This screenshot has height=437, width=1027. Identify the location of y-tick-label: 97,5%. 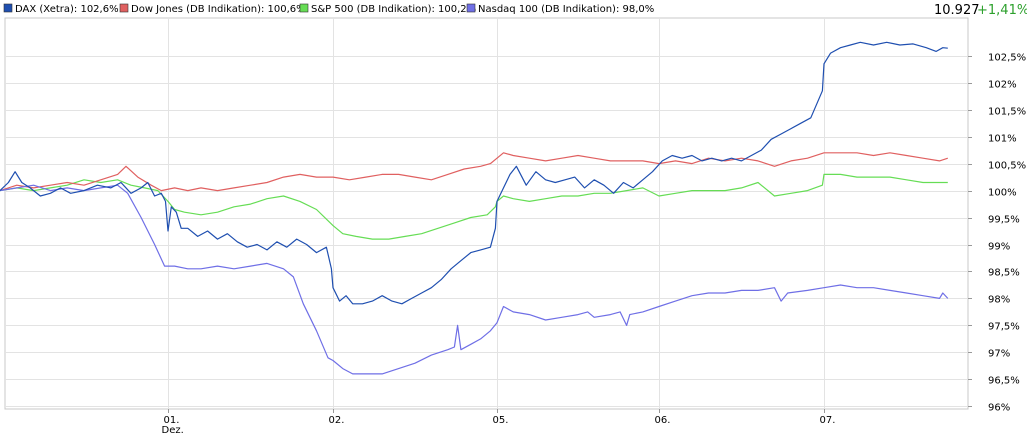
(1004, 327).